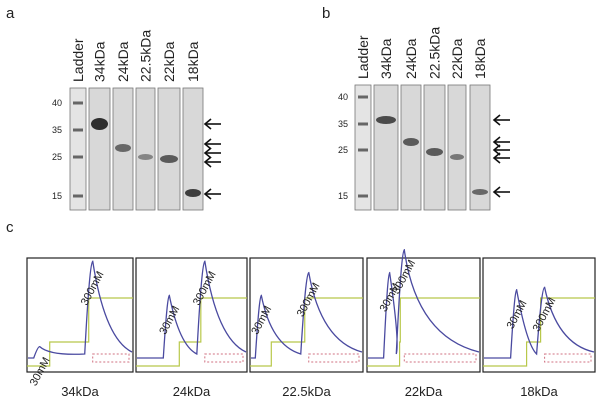 The height and width of the screenshot is (403, 600). What do you see at coordinates (10, 13) in the screenshot?
I see `panel-label: a` at bounding box center [10, 13].